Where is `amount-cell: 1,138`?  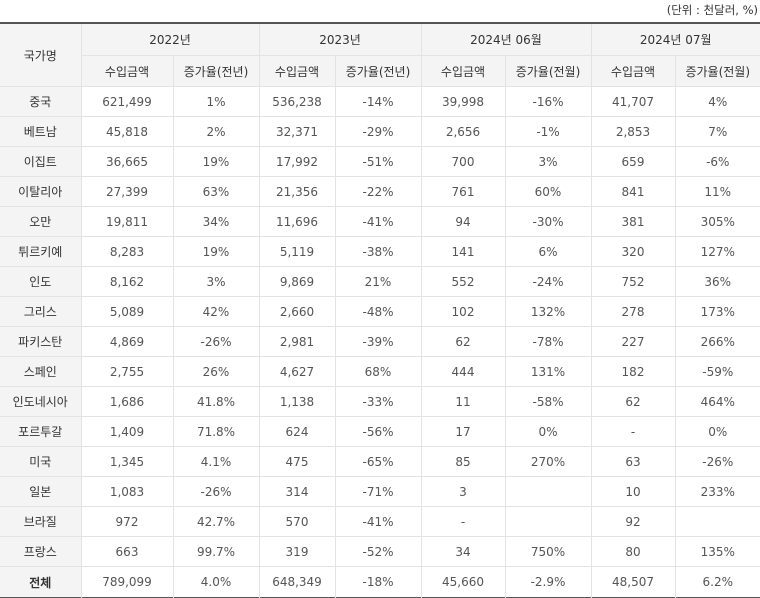
amount-cell: 1,138 is located at coordinates (297, 401).